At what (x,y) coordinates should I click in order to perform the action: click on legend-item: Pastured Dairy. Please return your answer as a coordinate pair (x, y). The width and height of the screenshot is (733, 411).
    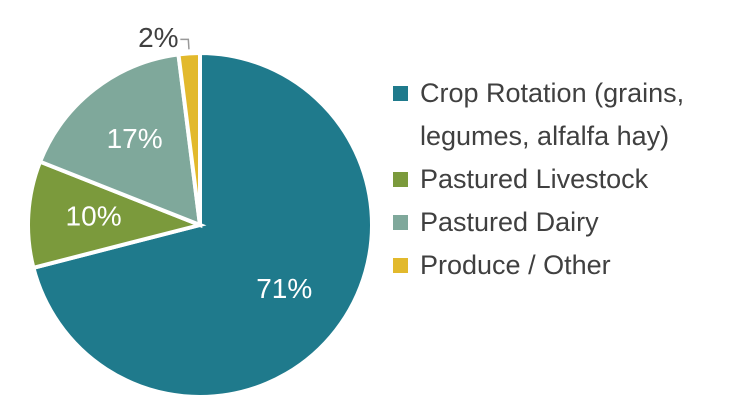
    Looking at the image, I should click on (558, 222).